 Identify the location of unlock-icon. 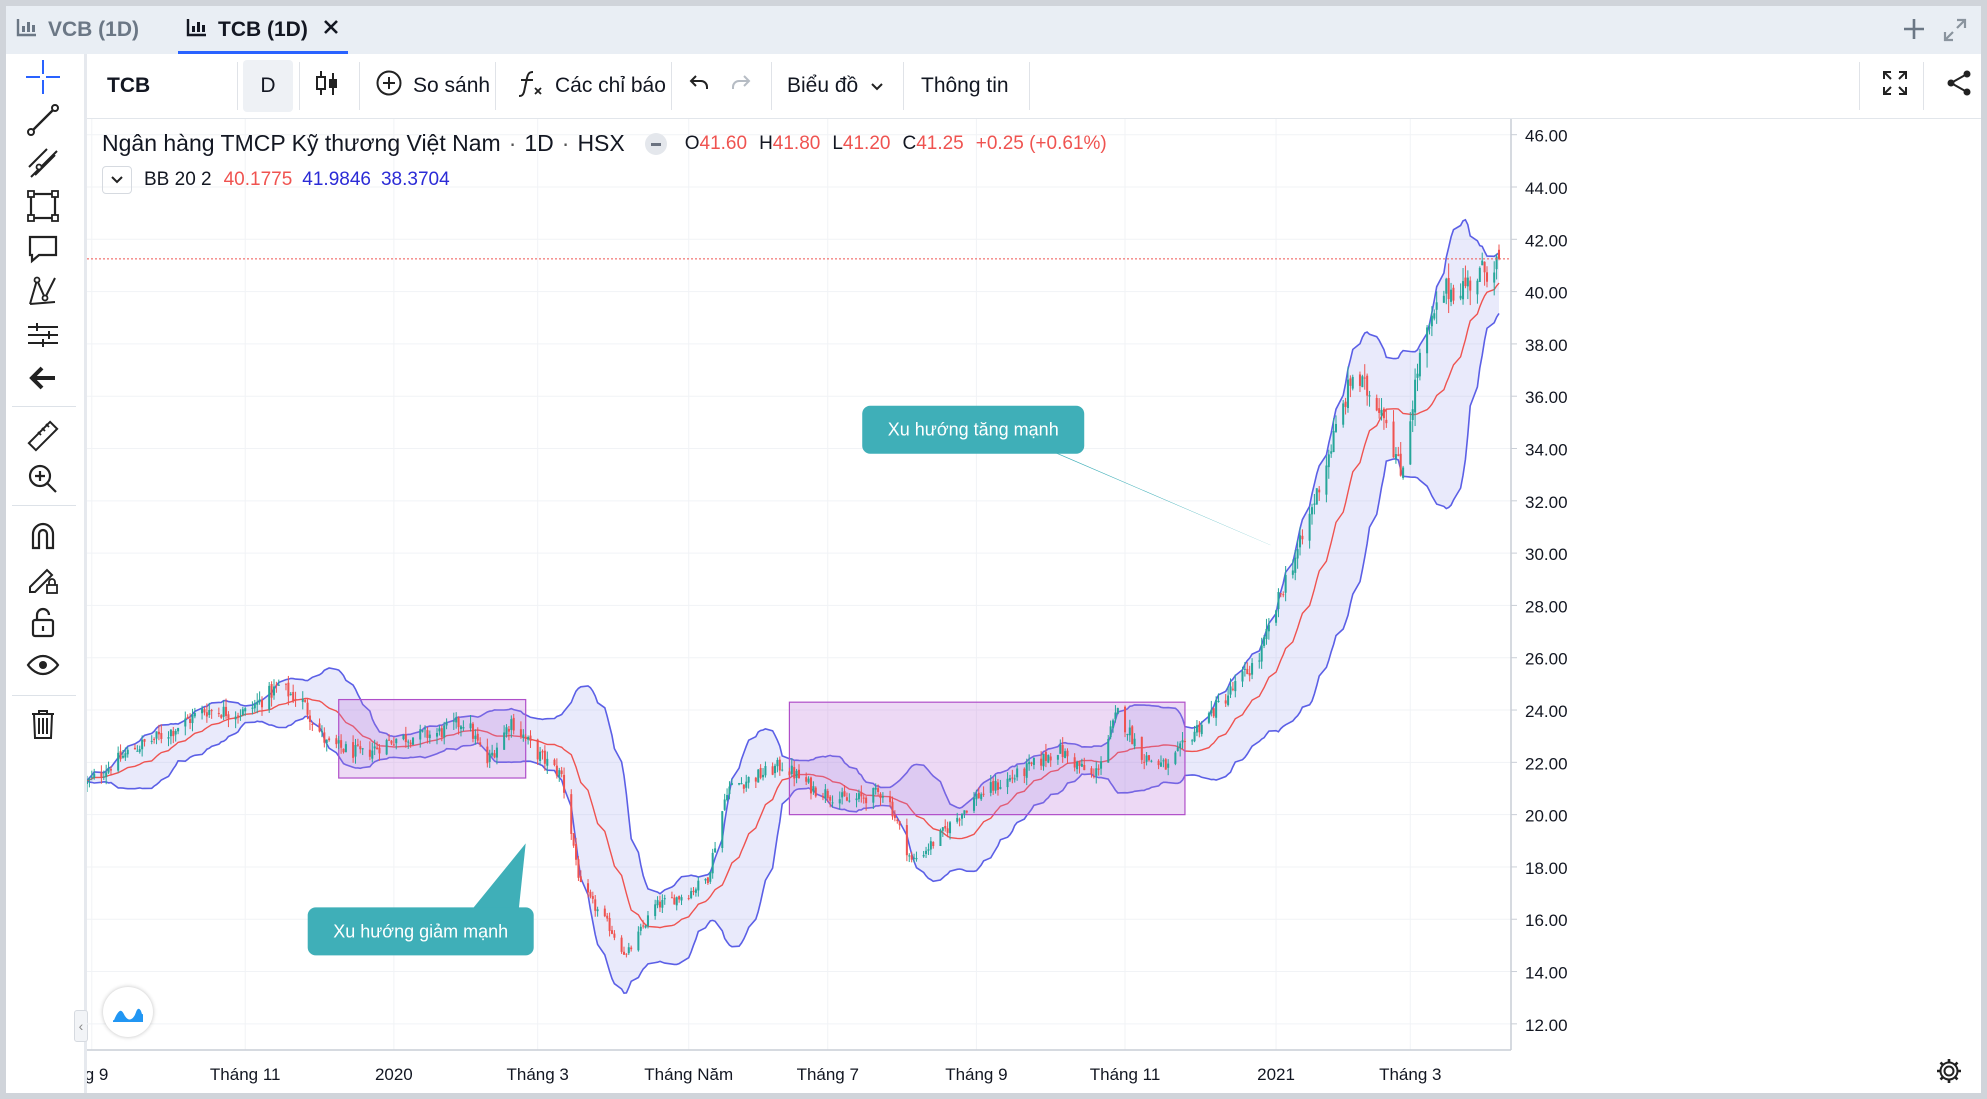
(43, 622).